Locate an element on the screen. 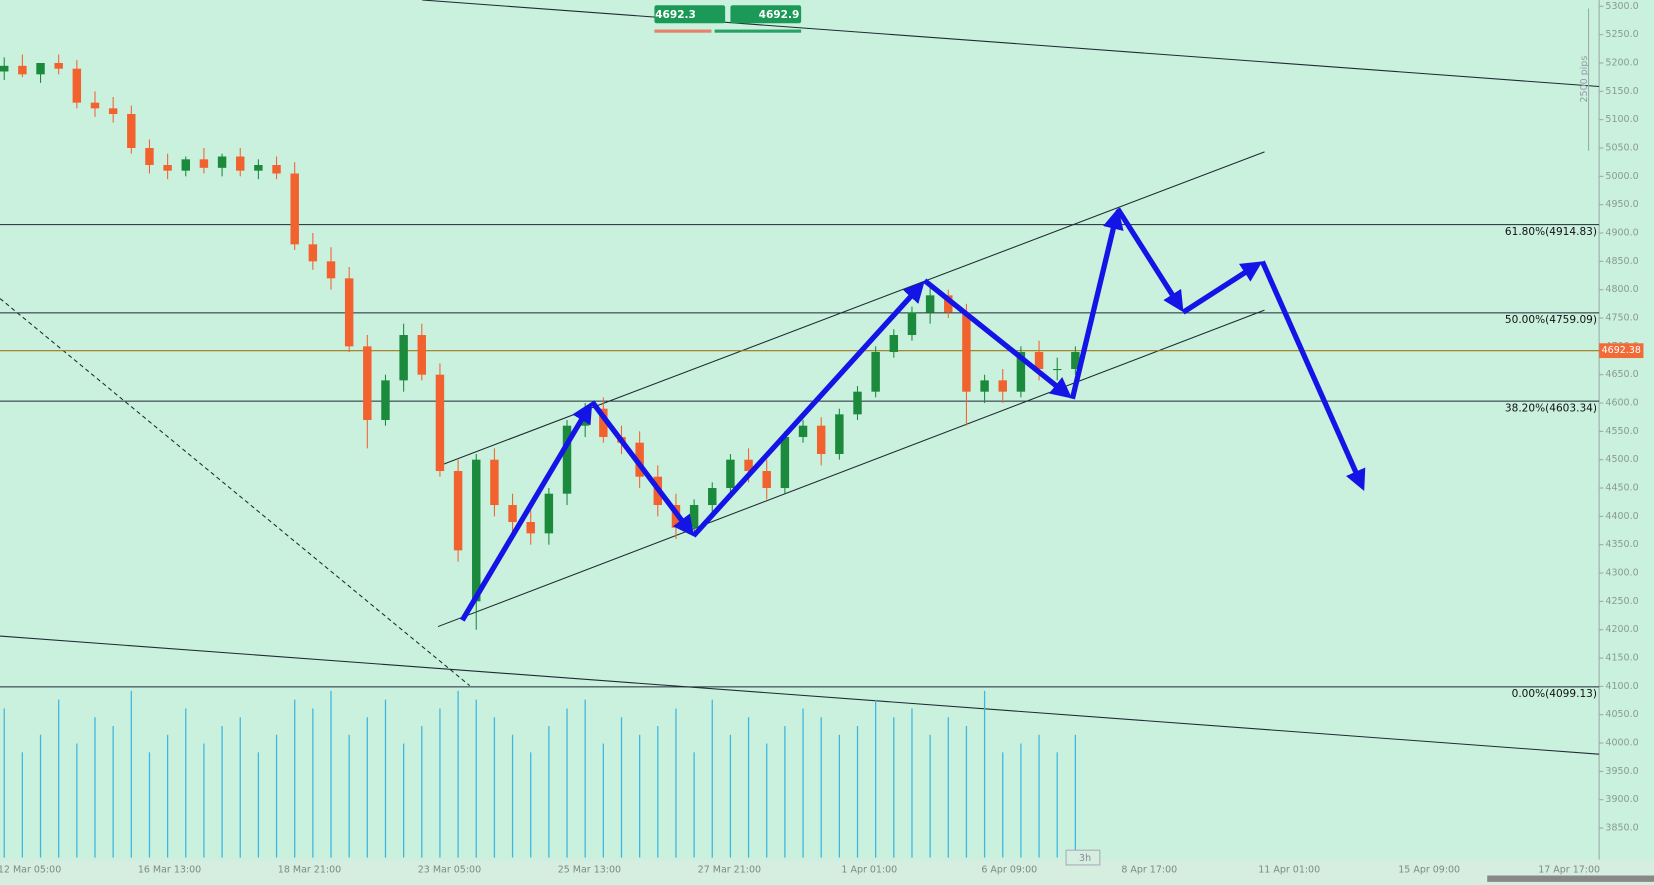 This screenshot has width=1654, height=885. x-tick-label: 12 Mar 05:00 is located at coordinates (30, 870).